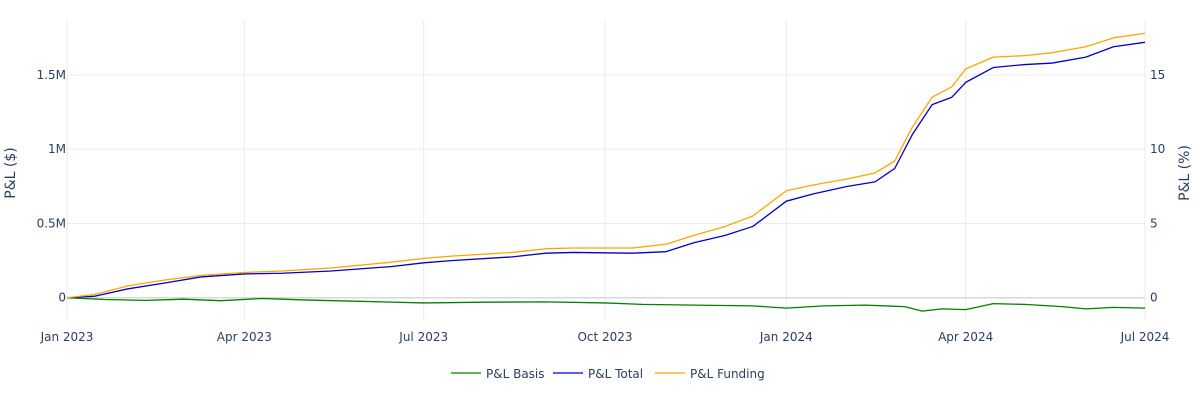 The height and width of the screenshot is (404, 1200). I want to click on y-axis-title: P&L ($), so click(11, 172).